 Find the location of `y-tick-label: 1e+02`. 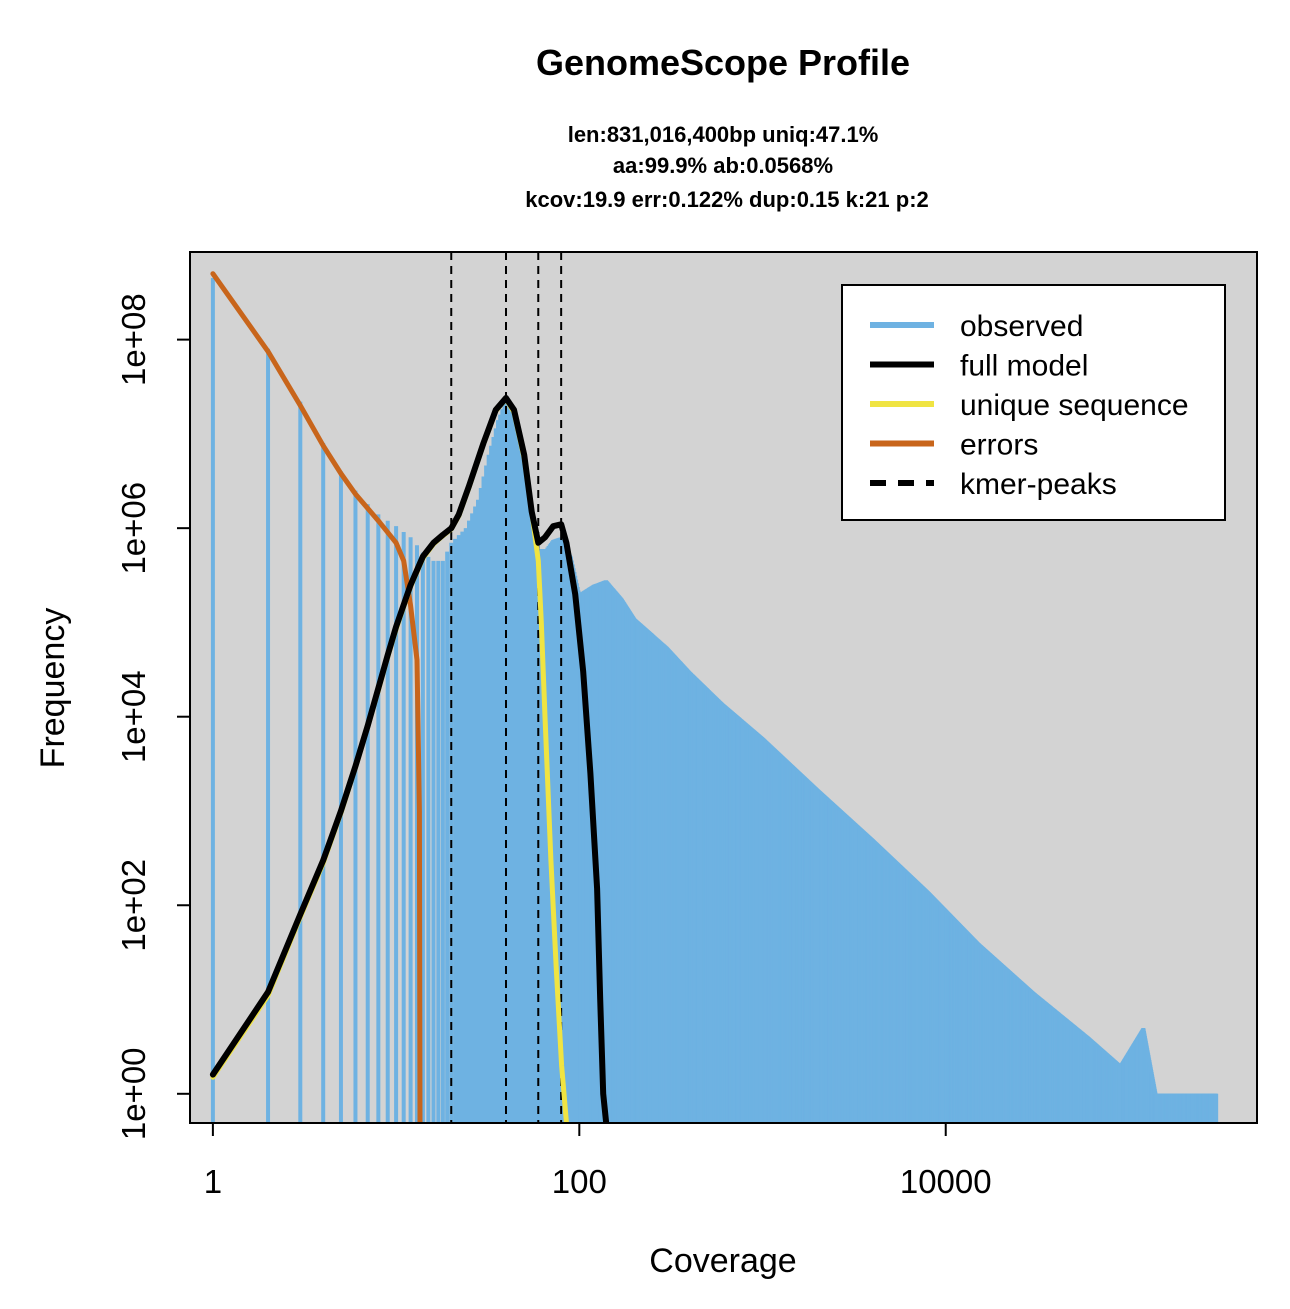

y-tick-label: 1e+02 is located at coordinates (133, 905).